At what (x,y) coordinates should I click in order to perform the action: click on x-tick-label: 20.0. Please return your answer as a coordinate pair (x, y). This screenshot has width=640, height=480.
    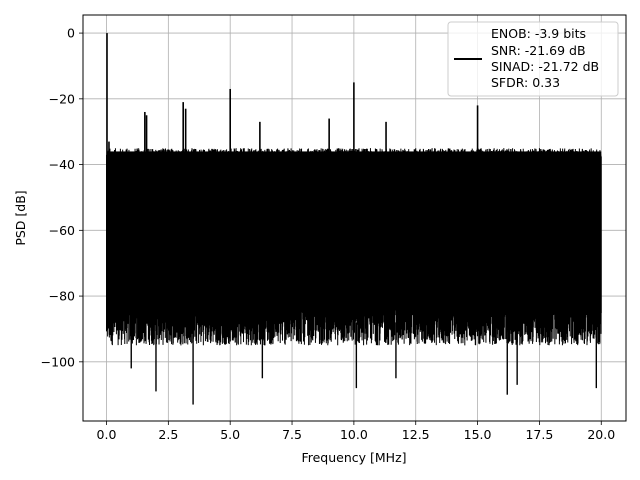
    Looking at the image, I should click on (601, 434).